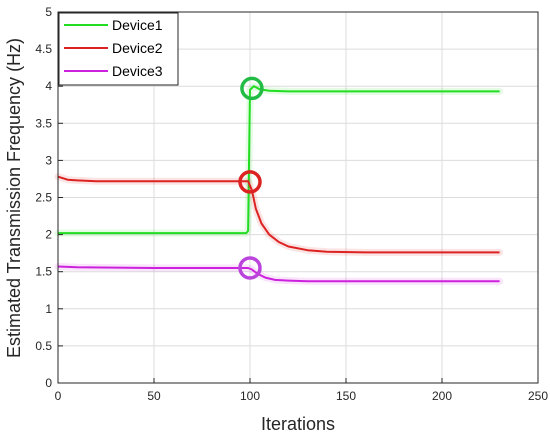  Describe the element at coordinates (43, 198) in the screenshot. I see `y-tick-label: 2.5` at that location.